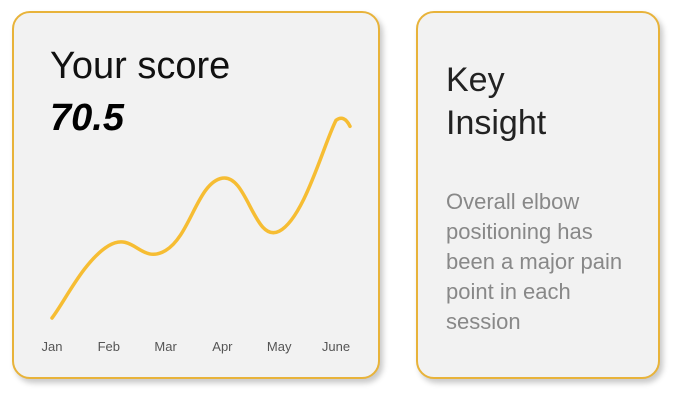 This screenshot has width=680, height=402. What do you see at coordinates (546, 102) in the screenshot?
I see `insight-title: Key Insight` at bounding box center [546, 102].